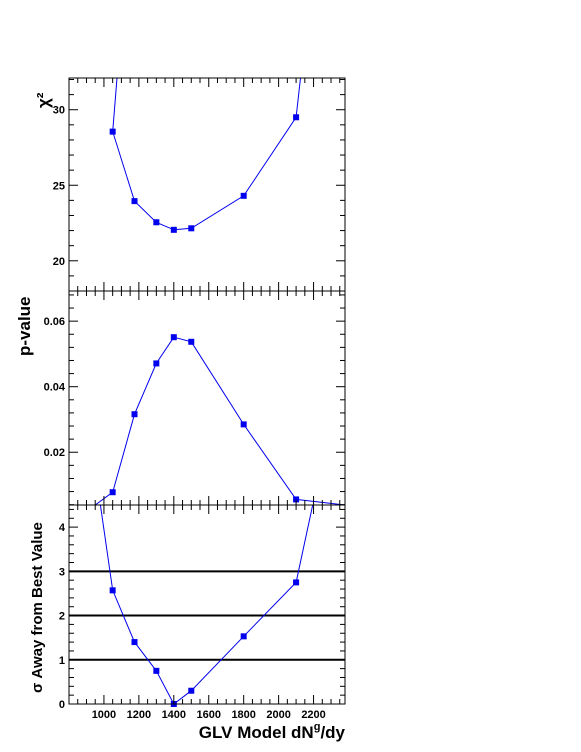 The image size is (581, 752). Describe the element at coordinates (54, 453) in the screenshot. I see `pvalue-y-tick-label: 0.02` at that location.